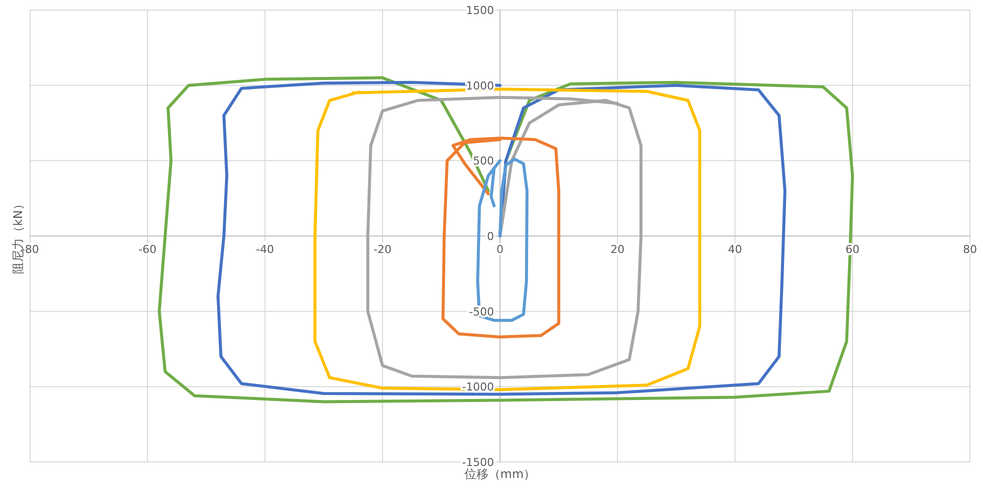  Describe the element at coordinates (500, 249) in the screenshot. I see `x-tick-label: 0` at that location.